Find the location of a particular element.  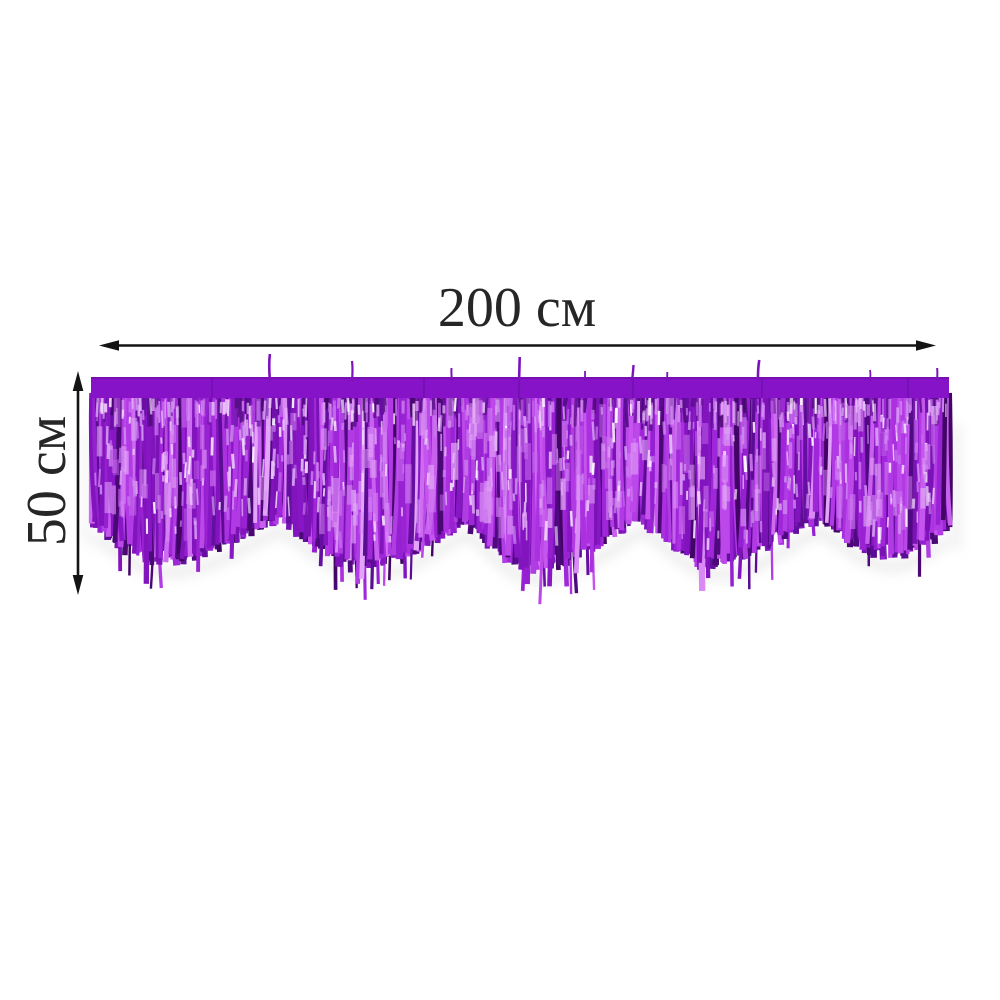

svg-text: 50 см is located at coordinates (47, 481).